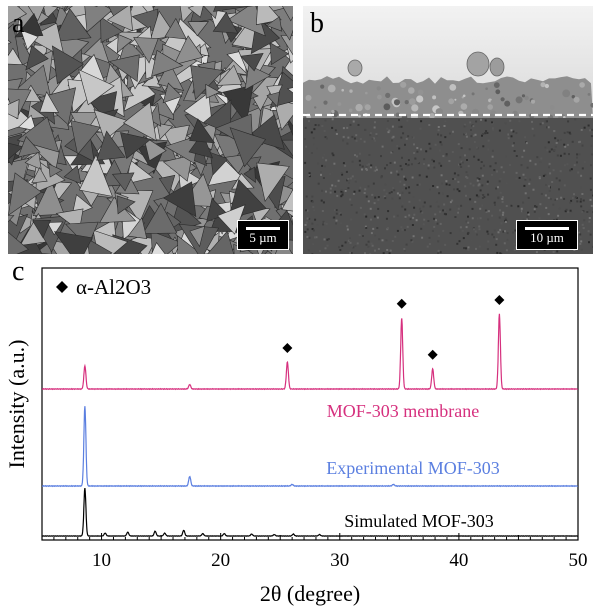 The width and height of the screenshot is (600, 613). I want to click on panel-label-c: c, so click(18, 271).